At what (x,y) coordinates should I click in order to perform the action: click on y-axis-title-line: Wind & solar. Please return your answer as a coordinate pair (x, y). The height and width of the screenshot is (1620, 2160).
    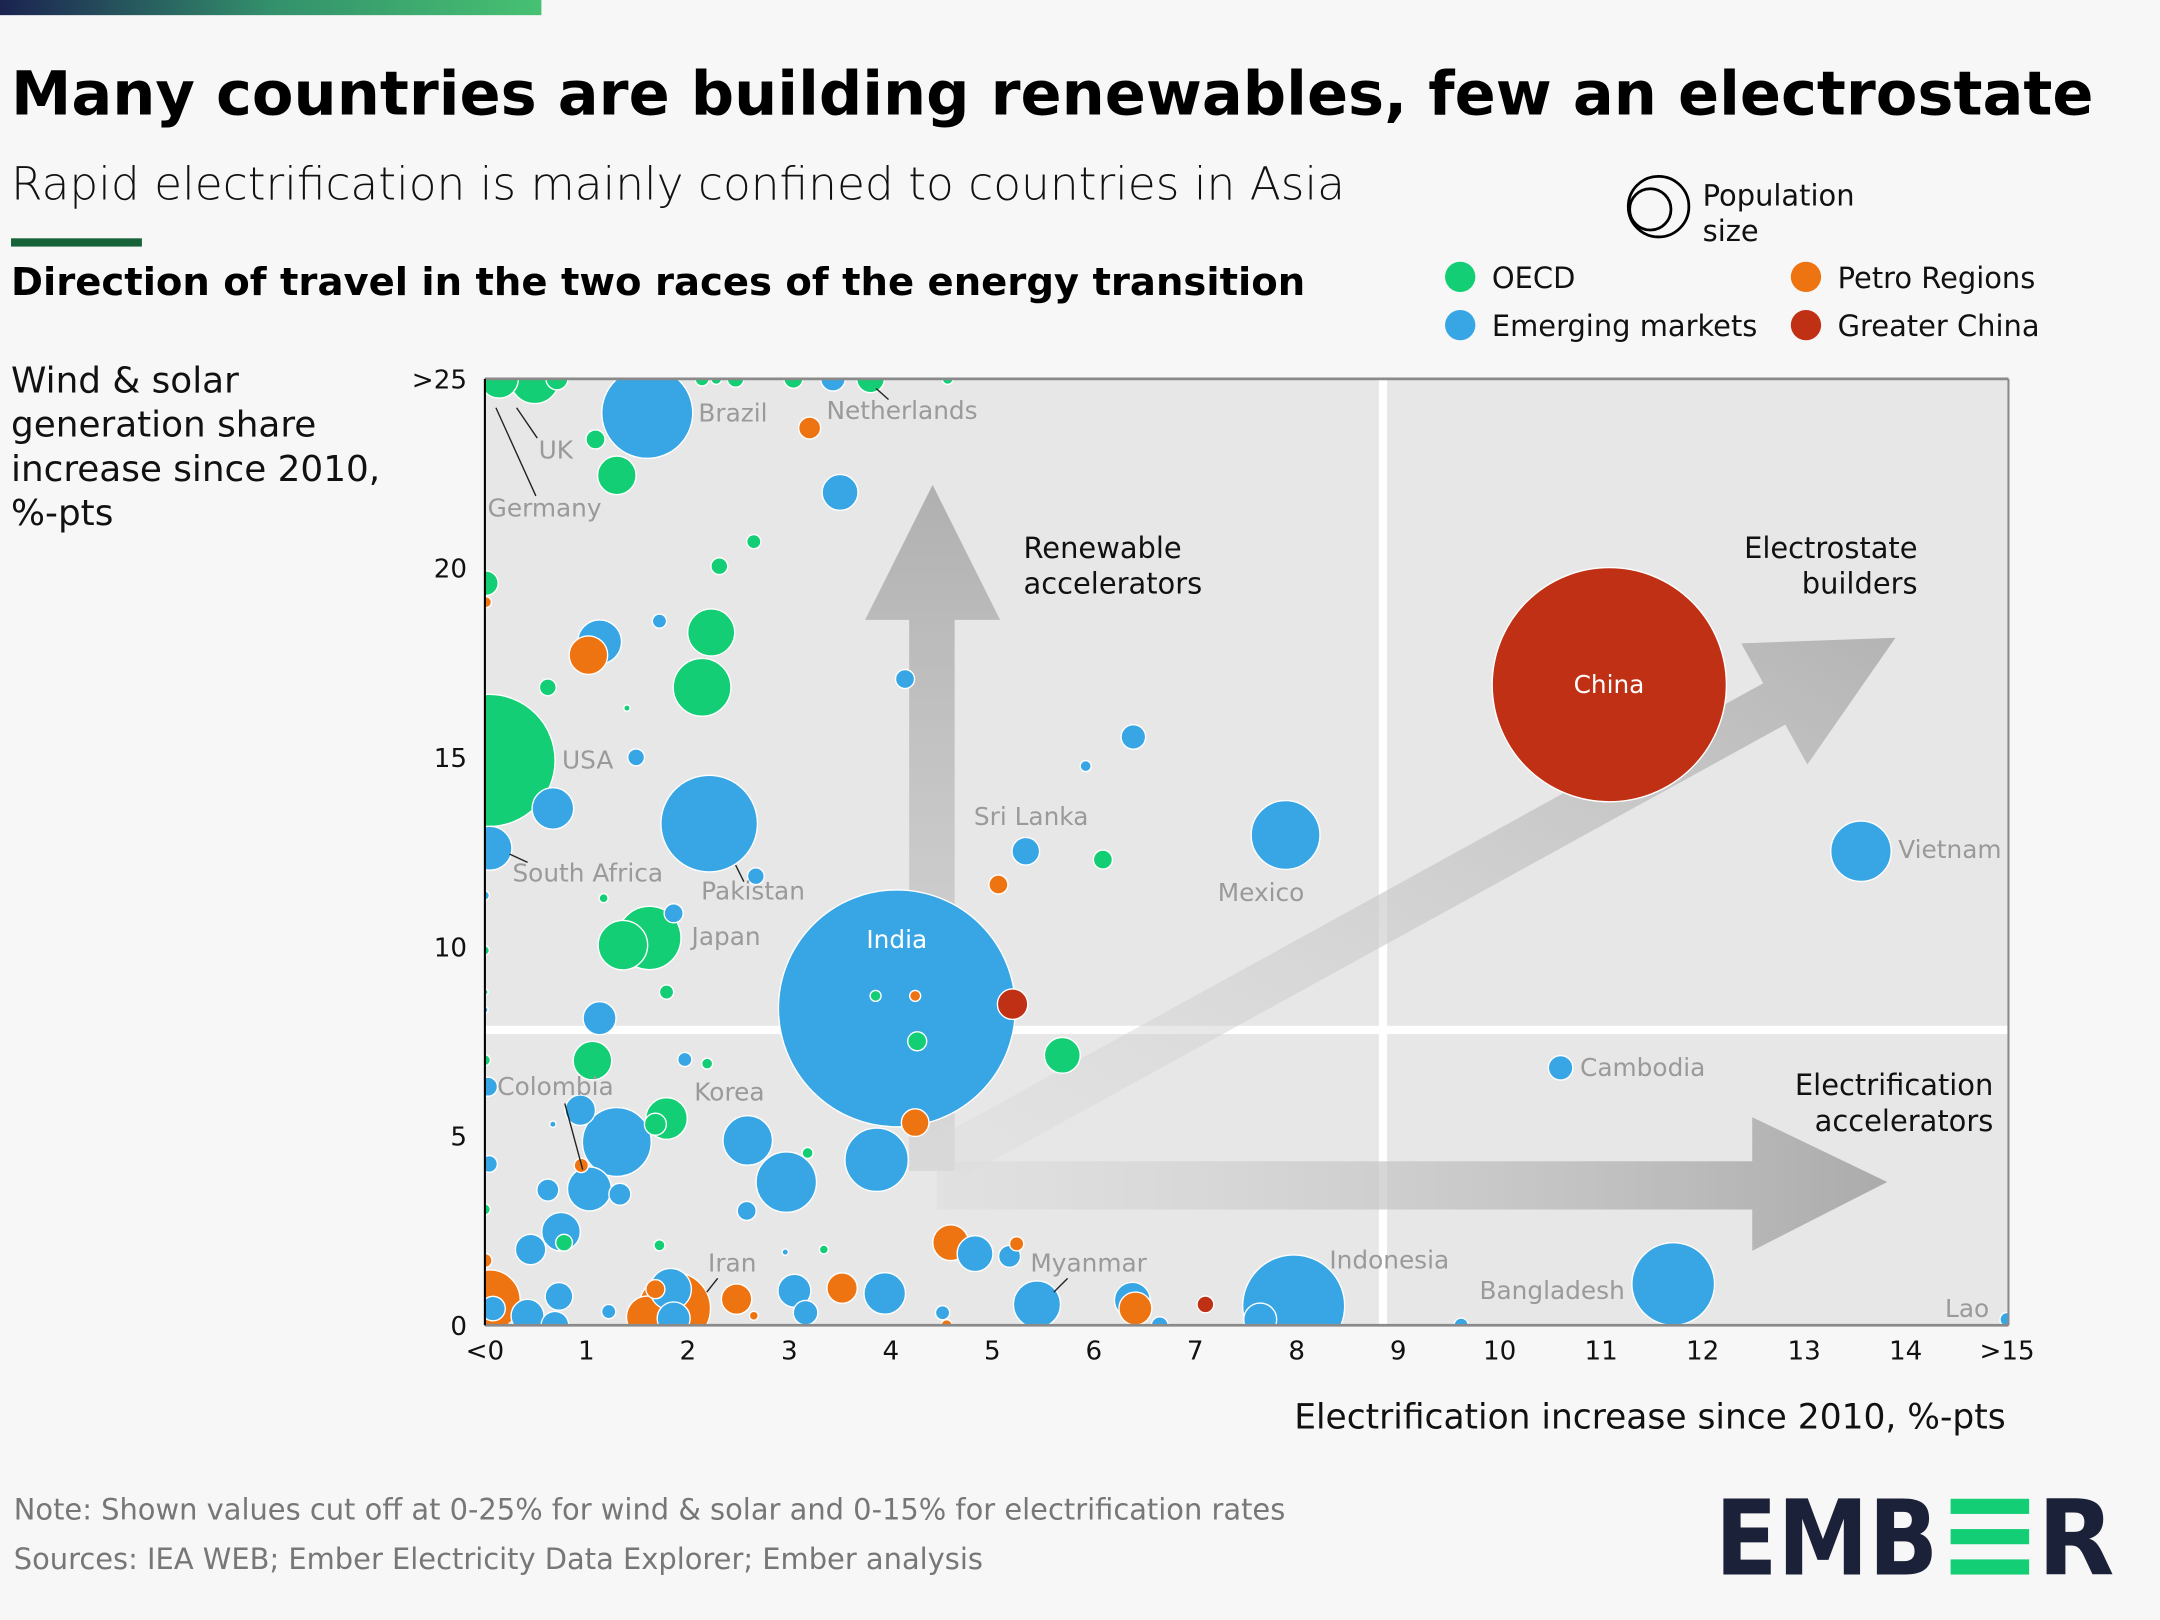
    Looking at the image, I should click on (125, 381).